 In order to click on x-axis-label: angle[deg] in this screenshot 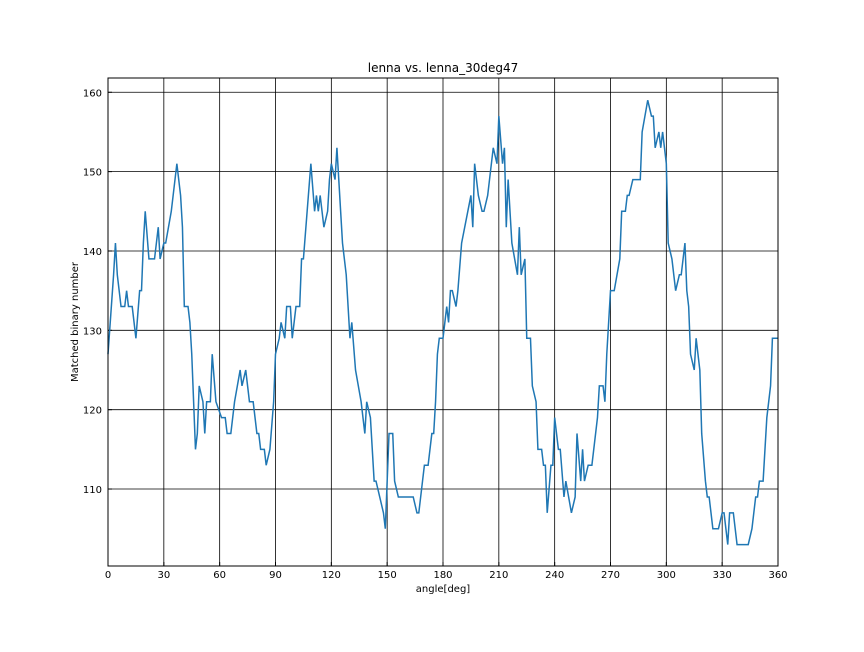, I will do `click(443, 589)`.